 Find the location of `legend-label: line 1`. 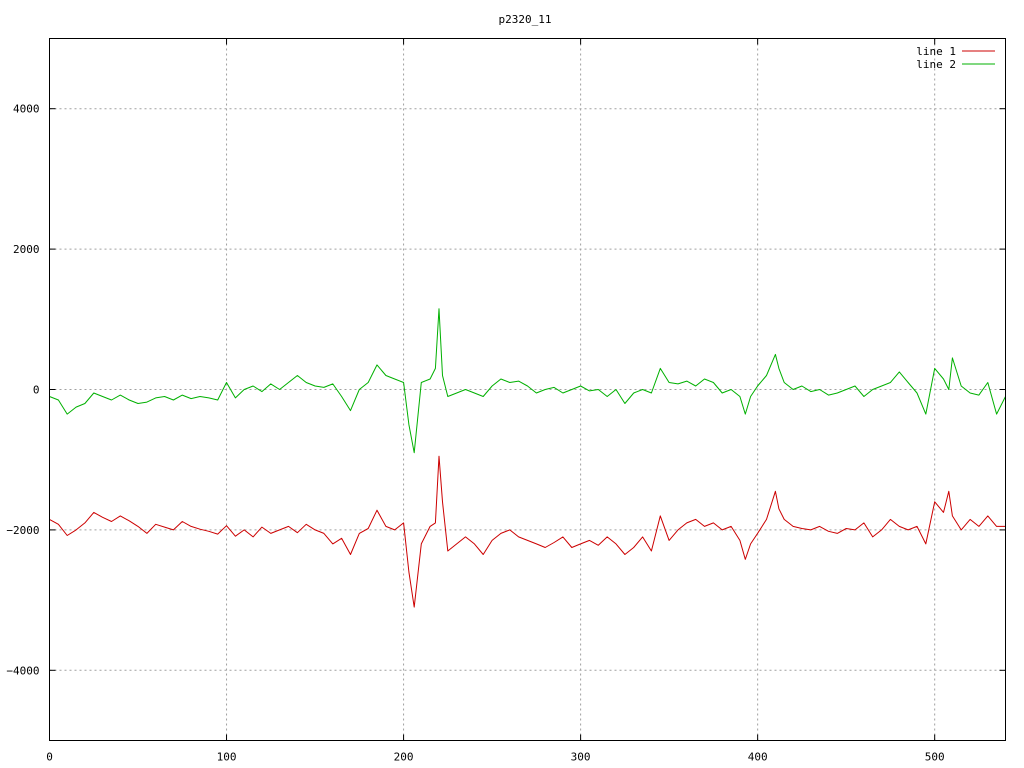

legend-label: line 1 is located at coordinates (936, 51).